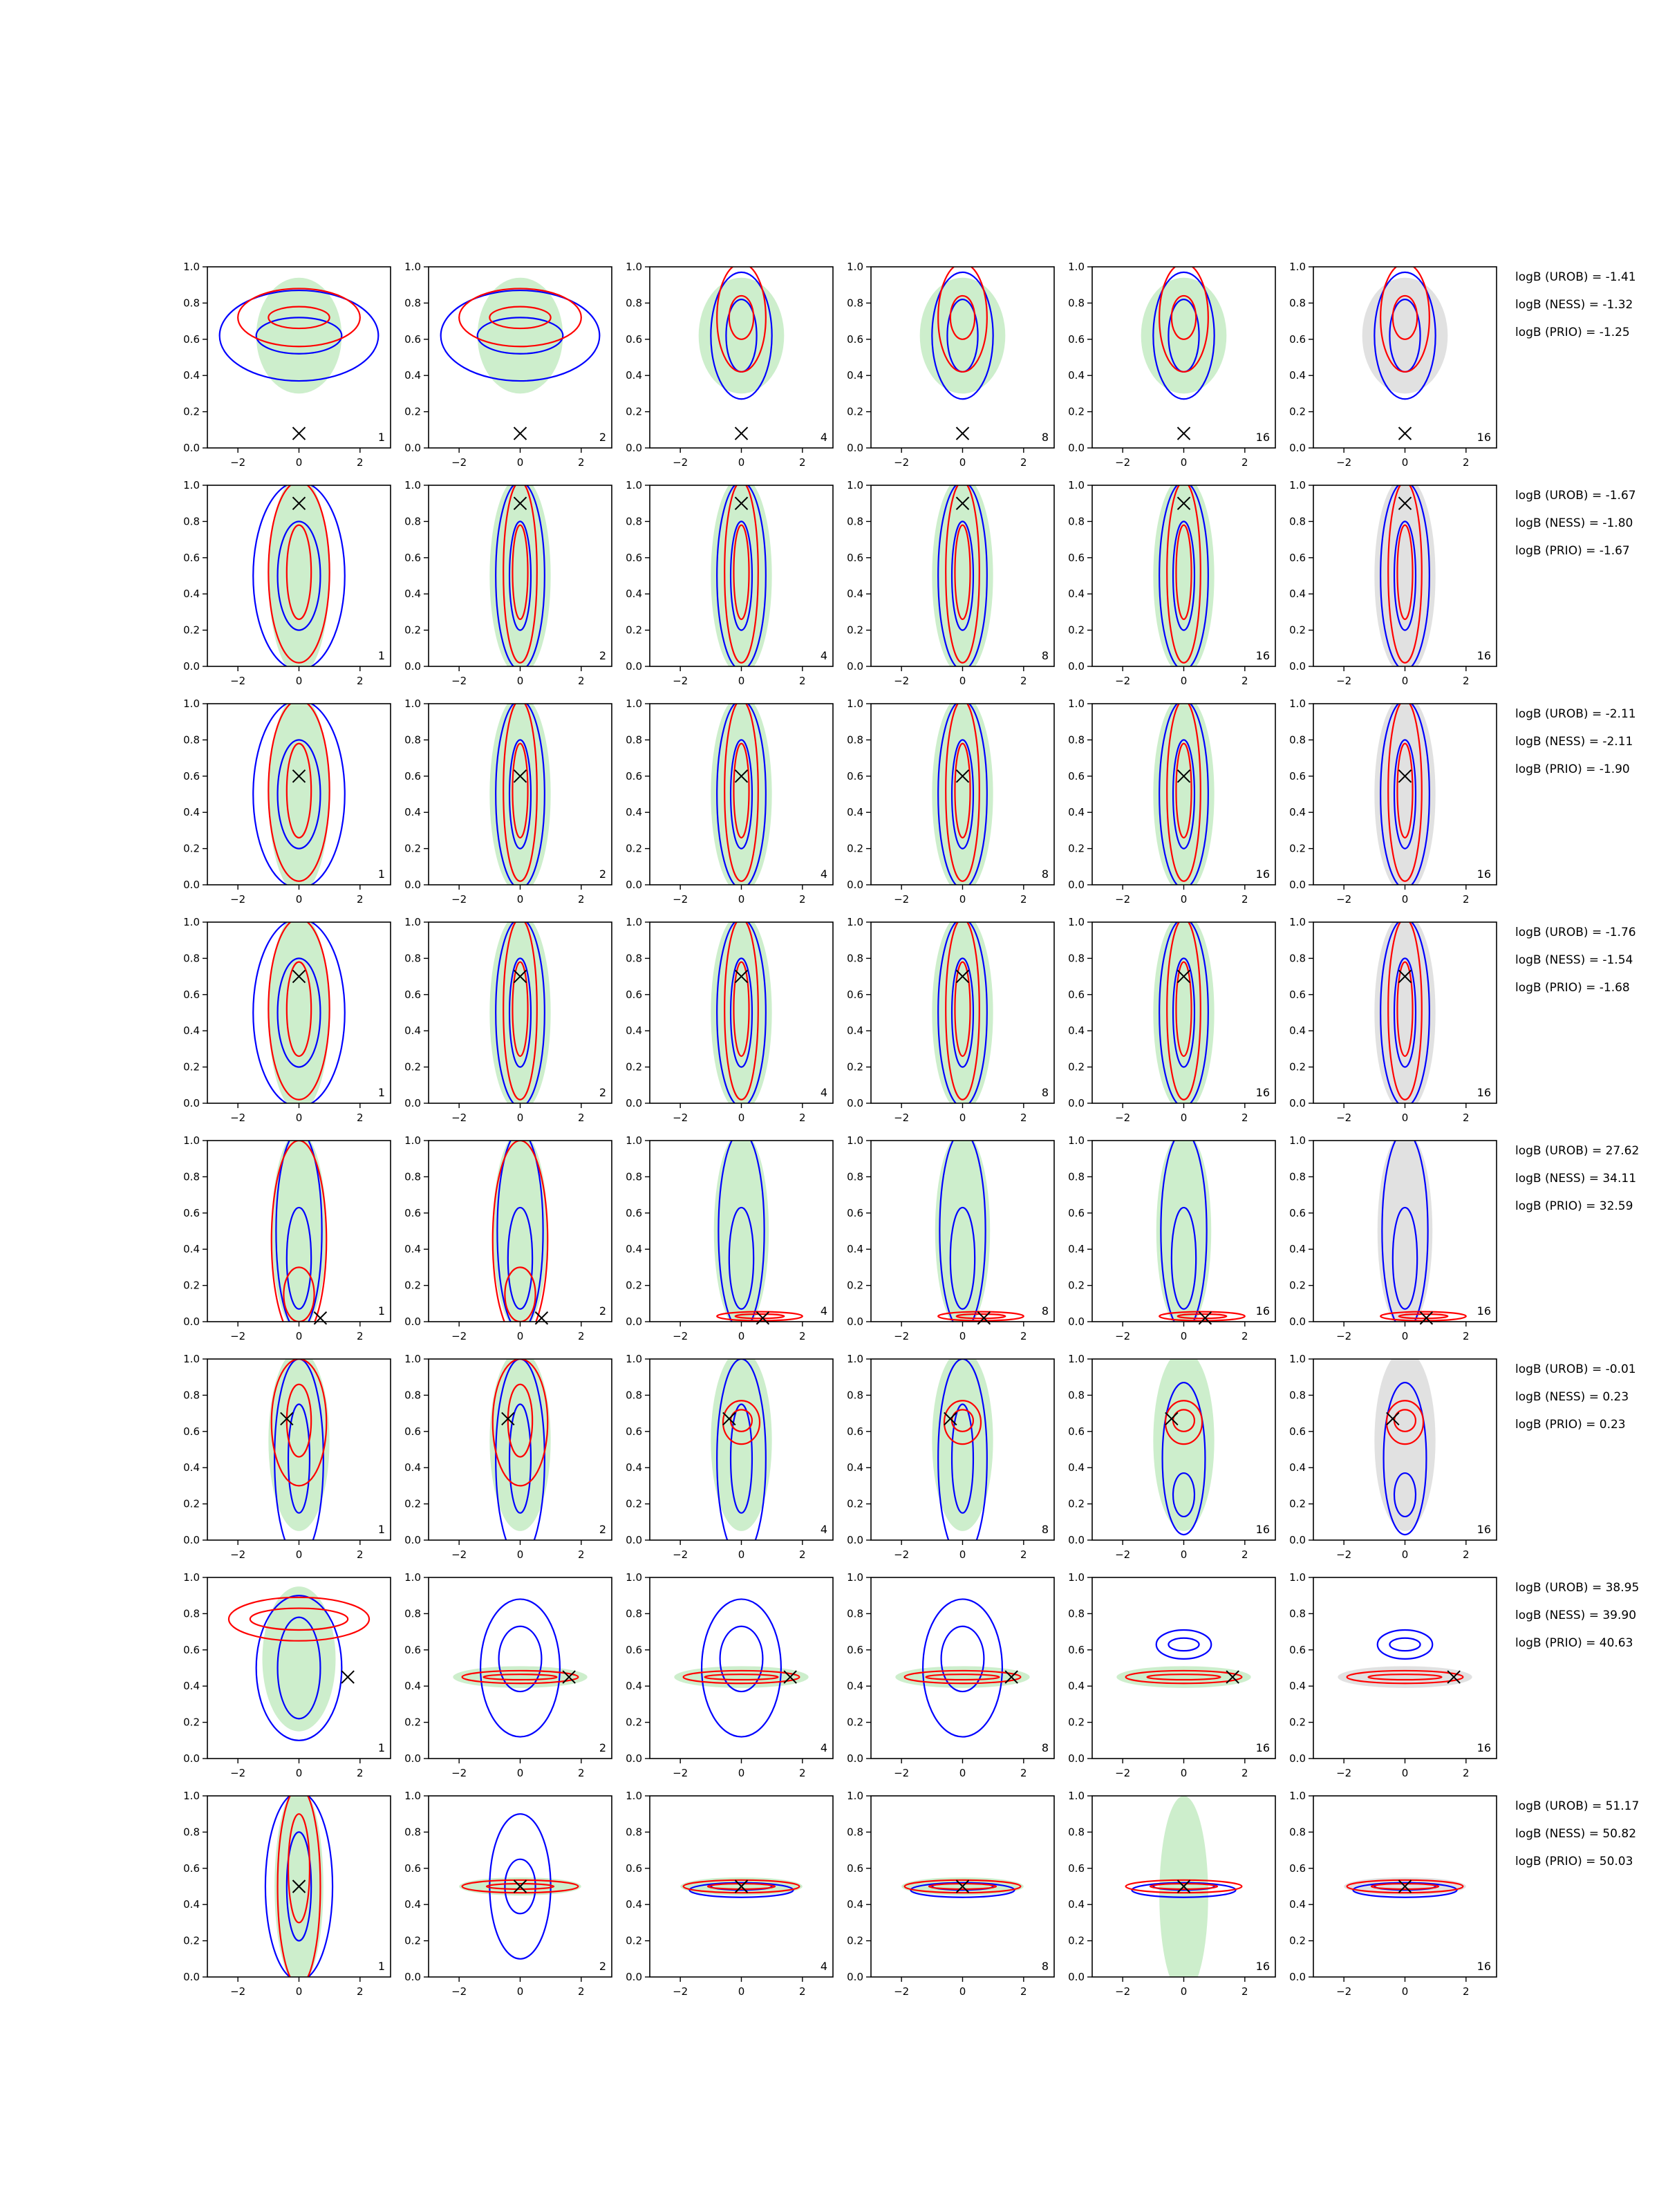  Describe the element at coordinates (602, 1530) in the screenshot. I see `column-label: 2` at that location.